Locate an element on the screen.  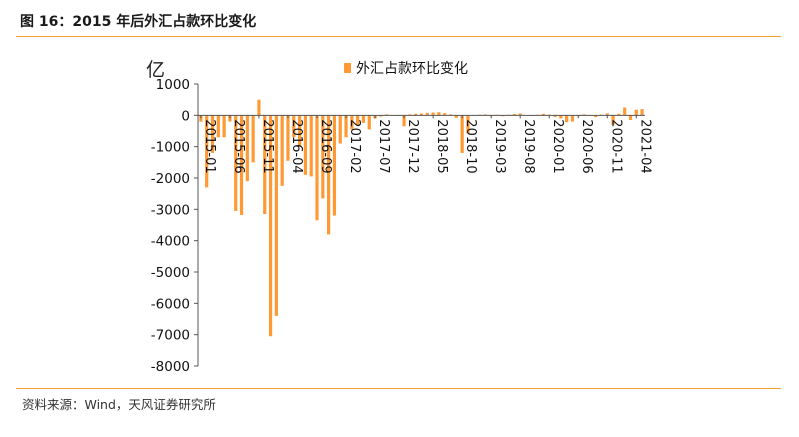
y-tick-label: -2000 is located at coordinates (170, 179).